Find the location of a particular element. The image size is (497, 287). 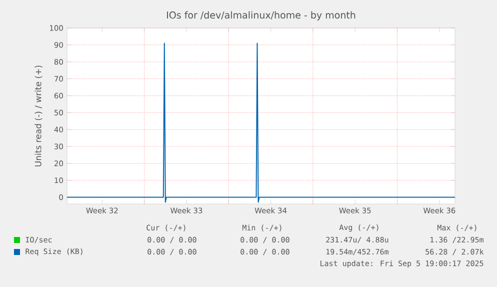

y-axis-title: Units read (-) / write (+) is located at coordinates (38, 116).